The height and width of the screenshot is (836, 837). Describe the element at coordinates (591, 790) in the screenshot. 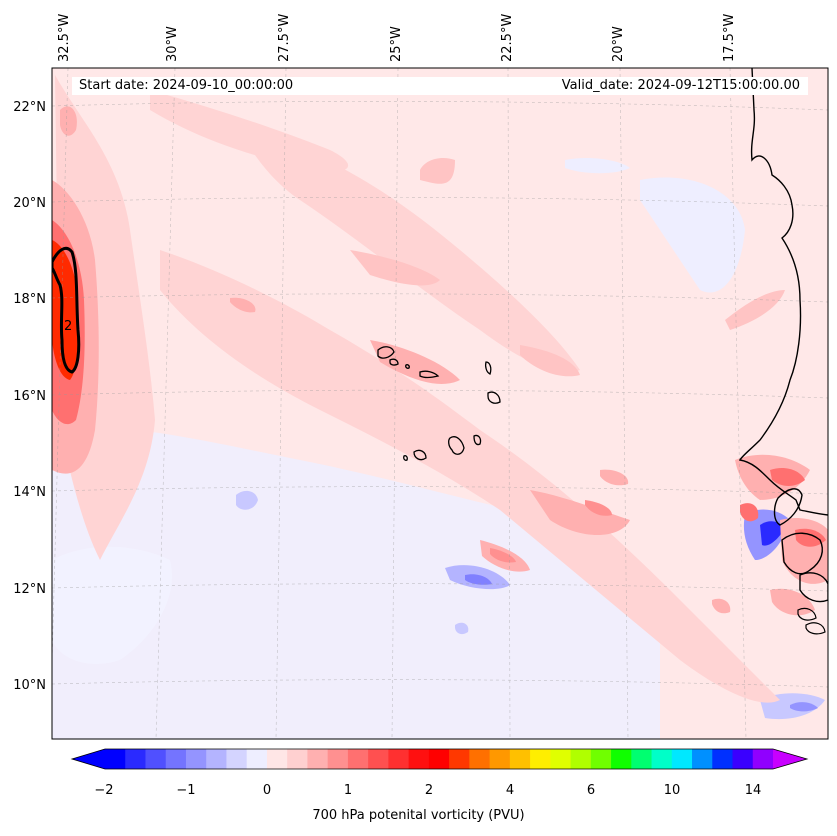

I see `colorbar-tick-6: 6` at that location.